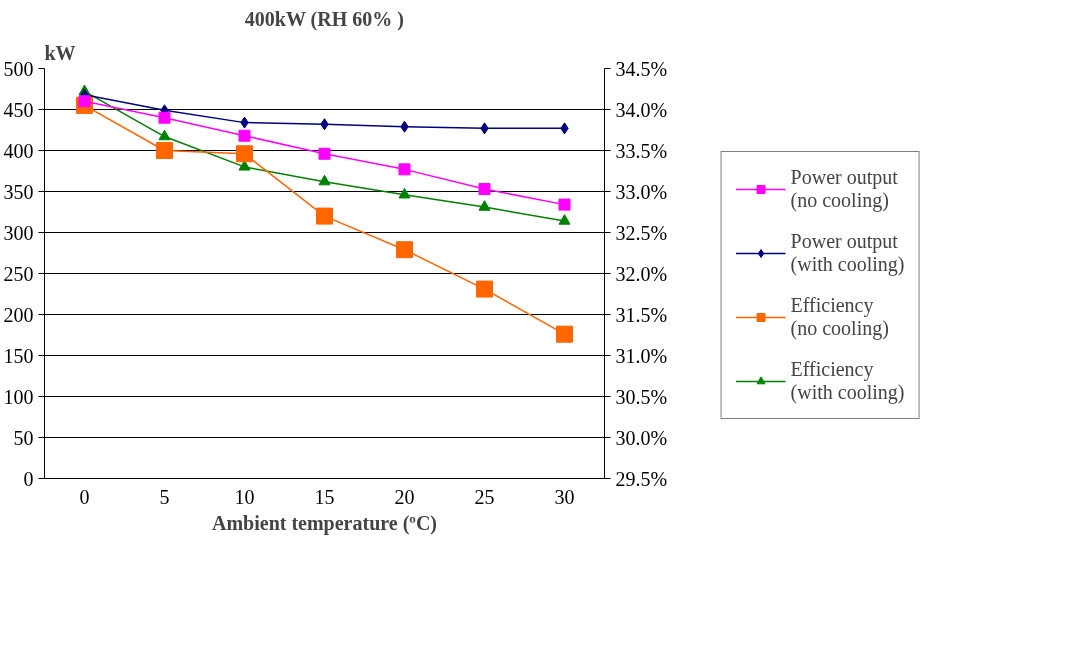  I want to click on y-tick-label: 500, so click(18, 68).